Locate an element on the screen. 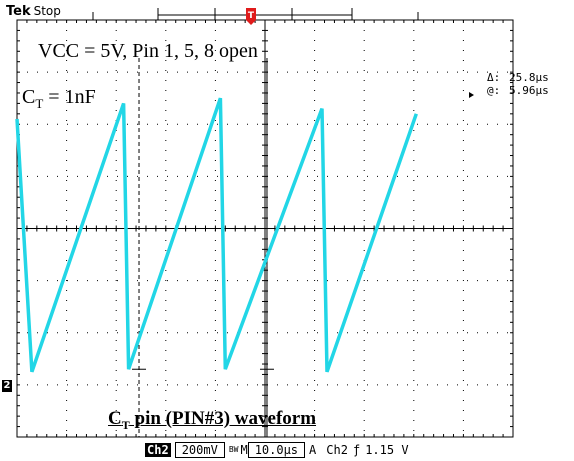 The height and width of the screenshot is (461, 574). time-per-div: 10.0µs is located at coordinates (276, 449).